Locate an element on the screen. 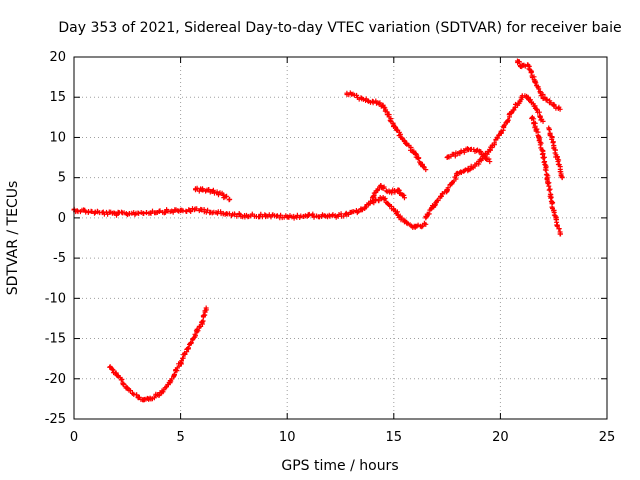 This screenshot has width=640, height=480. series-descent is located at coordinates (546, 175).